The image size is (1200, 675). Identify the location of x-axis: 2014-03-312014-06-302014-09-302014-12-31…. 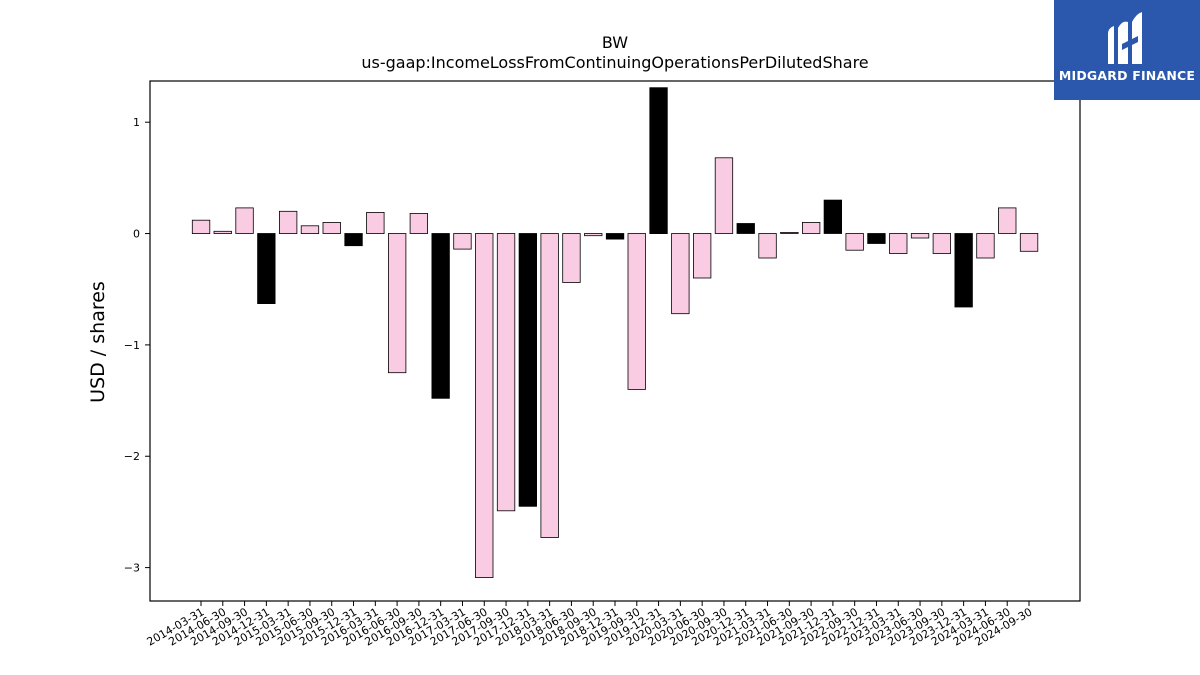
(590, 625).